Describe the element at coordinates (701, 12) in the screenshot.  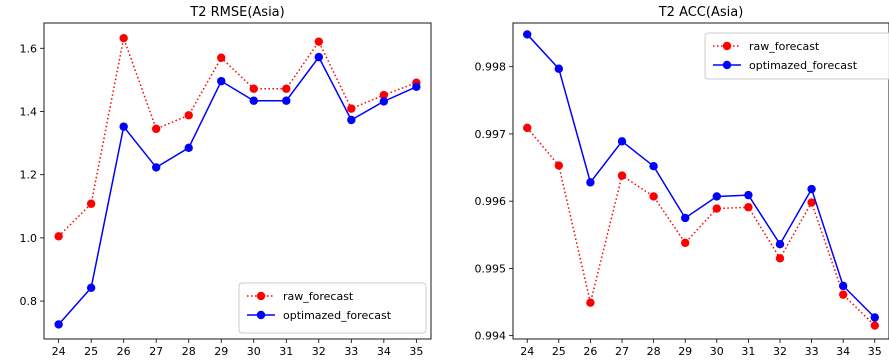
I see `chart-title: T2 ACC(Asia)` at that location.